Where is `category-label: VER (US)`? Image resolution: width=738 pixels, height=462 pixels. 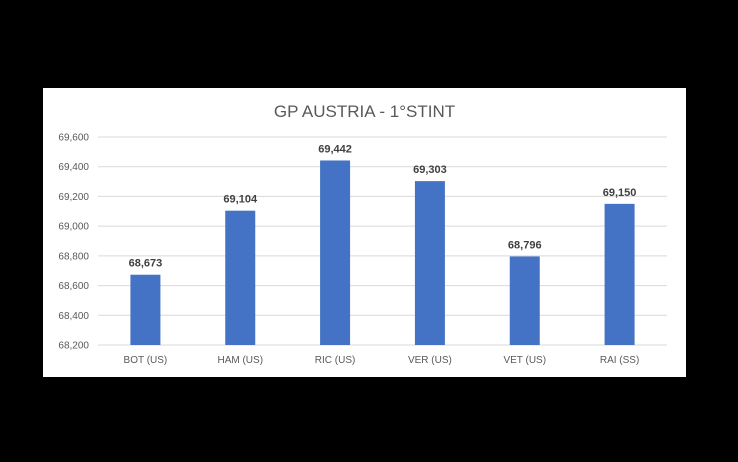
category-label: VER (US) is located at coordinates (430, 360).